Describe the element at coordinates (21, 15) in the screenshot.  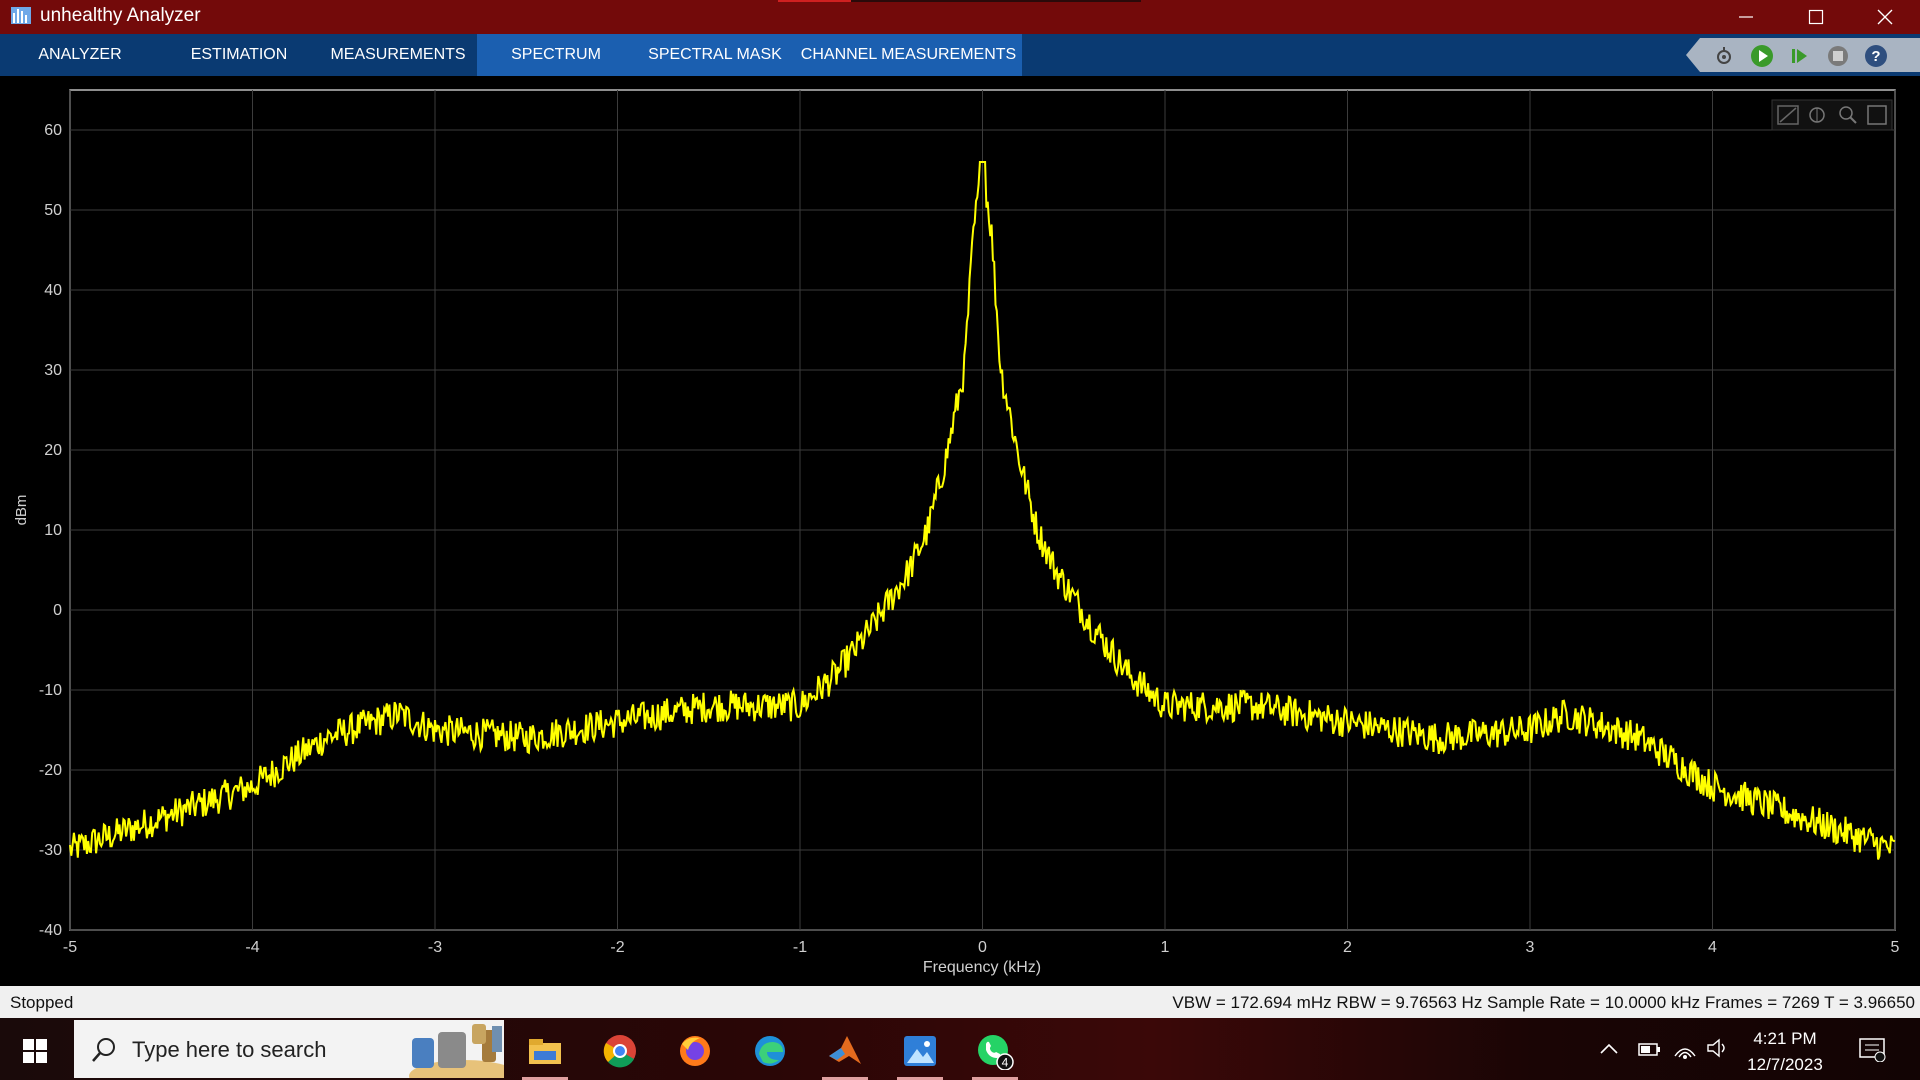
I see `app-icon` at that location.